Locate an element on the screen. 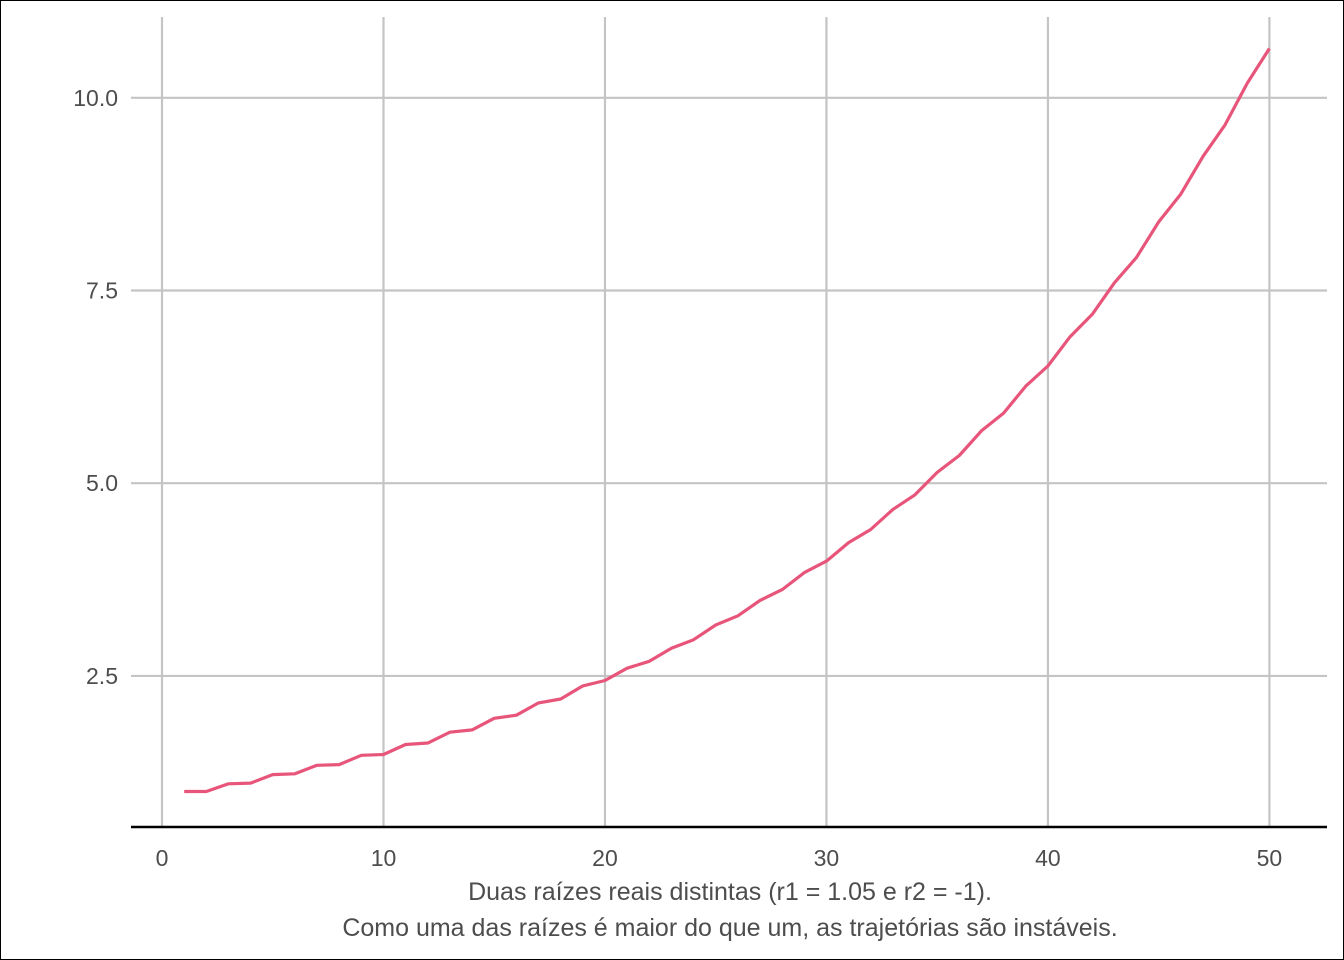  y-tick-label: 10.0 is located at coordinates (95, 98).